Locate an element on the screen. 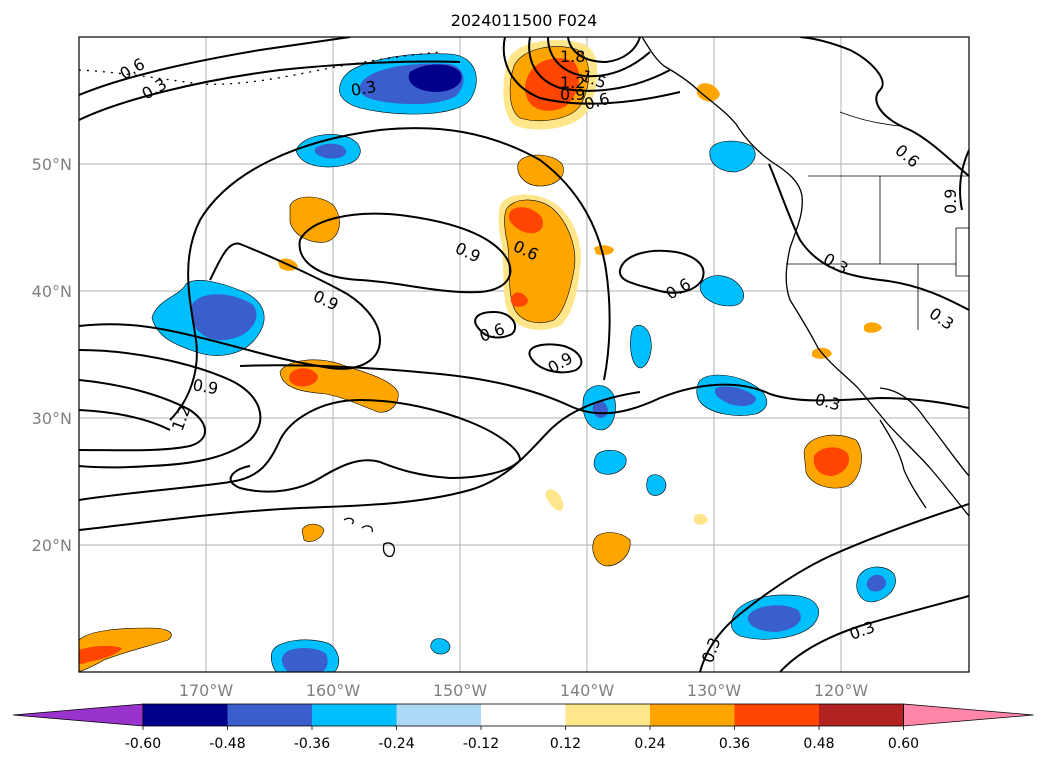 The height and width of the screenshot is (765, 1047). aleutian-islands is located at coordinates (260, 68).